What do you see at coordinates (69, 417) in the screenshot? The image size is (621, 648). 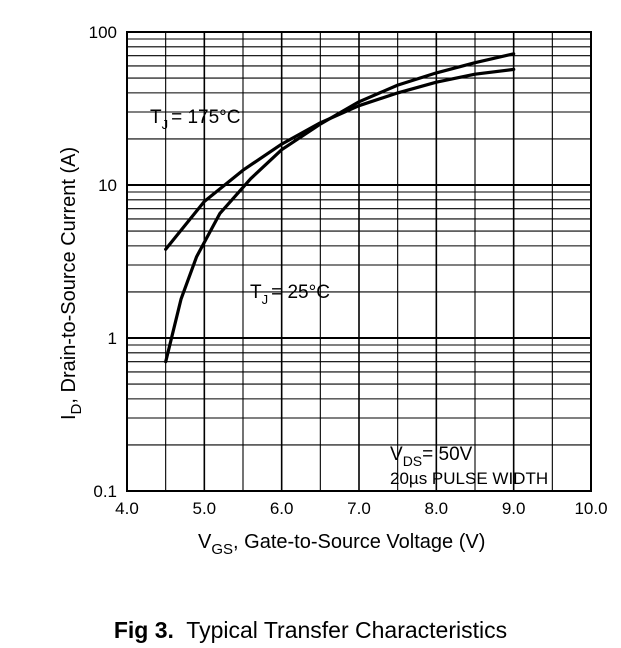 I see `y-axis-label-symbol: I` at bounding box center [69, 417].